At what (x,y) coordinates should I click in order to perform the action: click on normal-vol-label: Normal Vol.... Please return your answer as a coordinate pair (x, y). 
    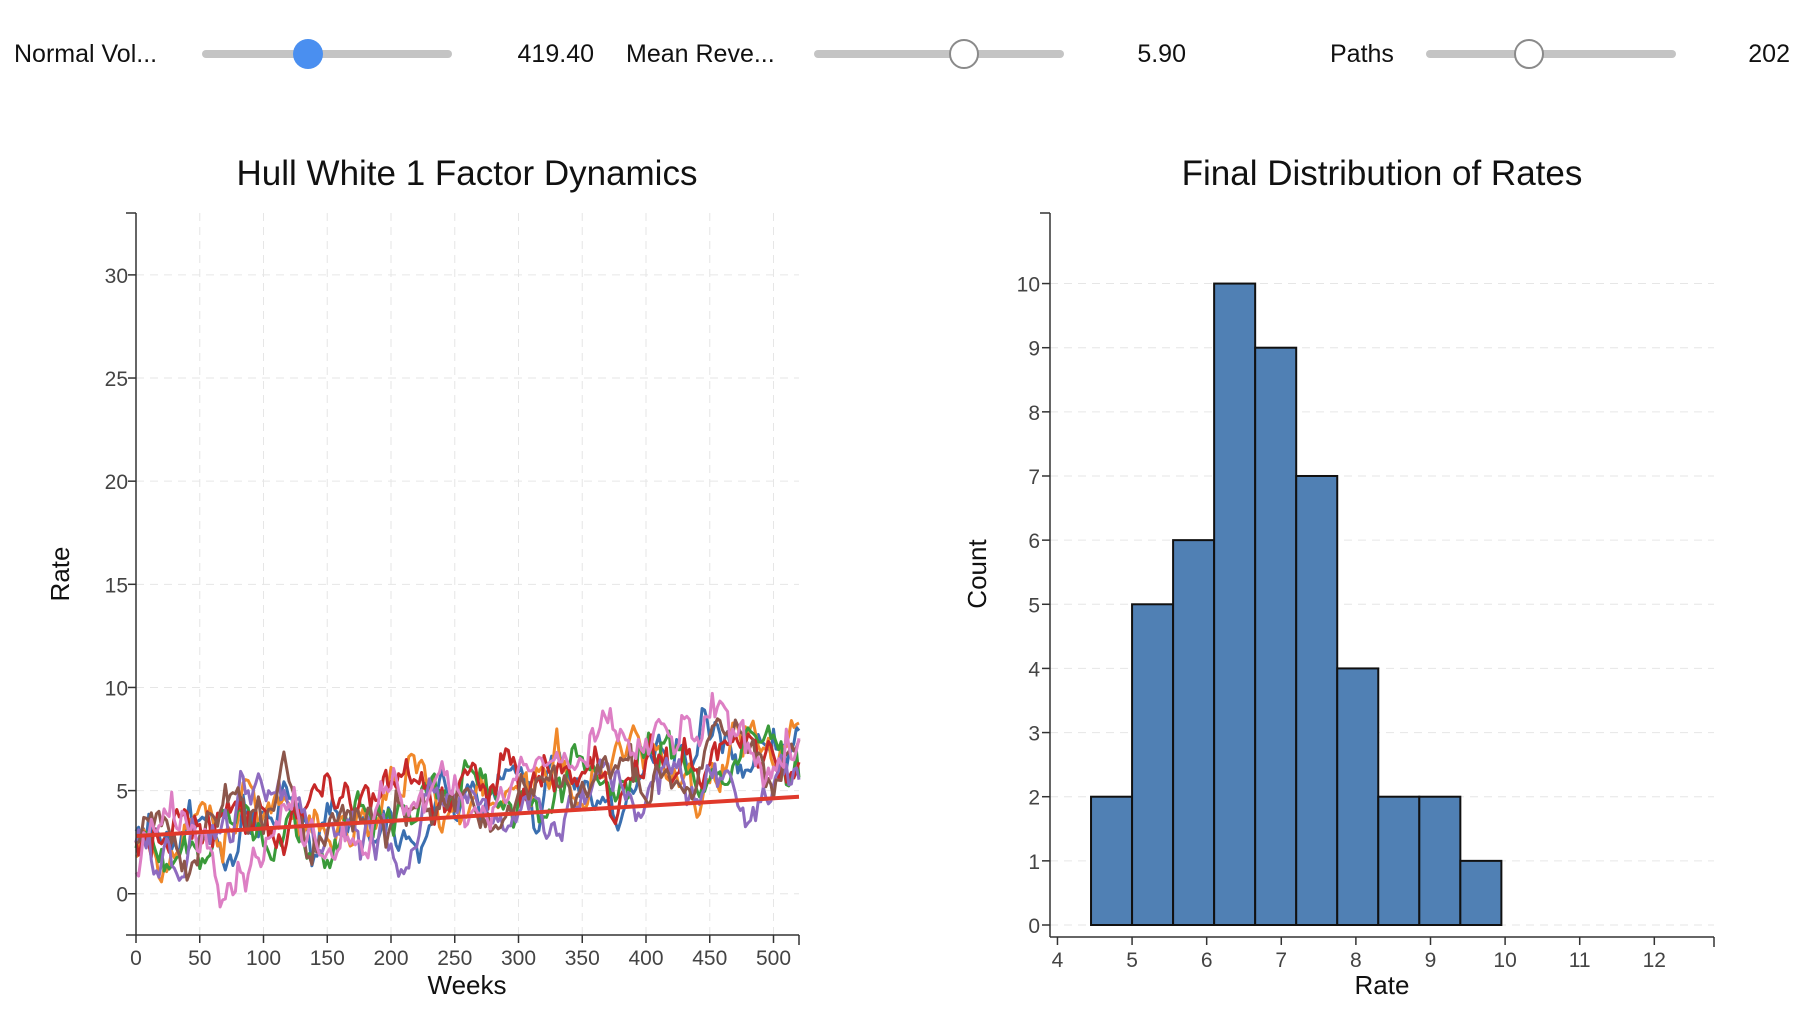
    Looking at the image, I should click on (86, 54).